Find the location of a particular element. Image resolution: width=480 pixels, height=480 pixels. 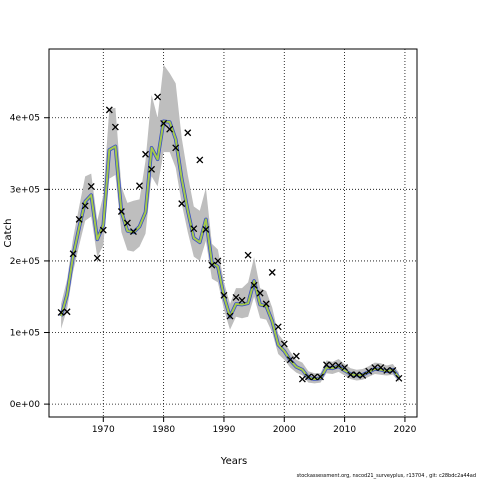

observed-point-1988 is located at coordinates (212, 265).